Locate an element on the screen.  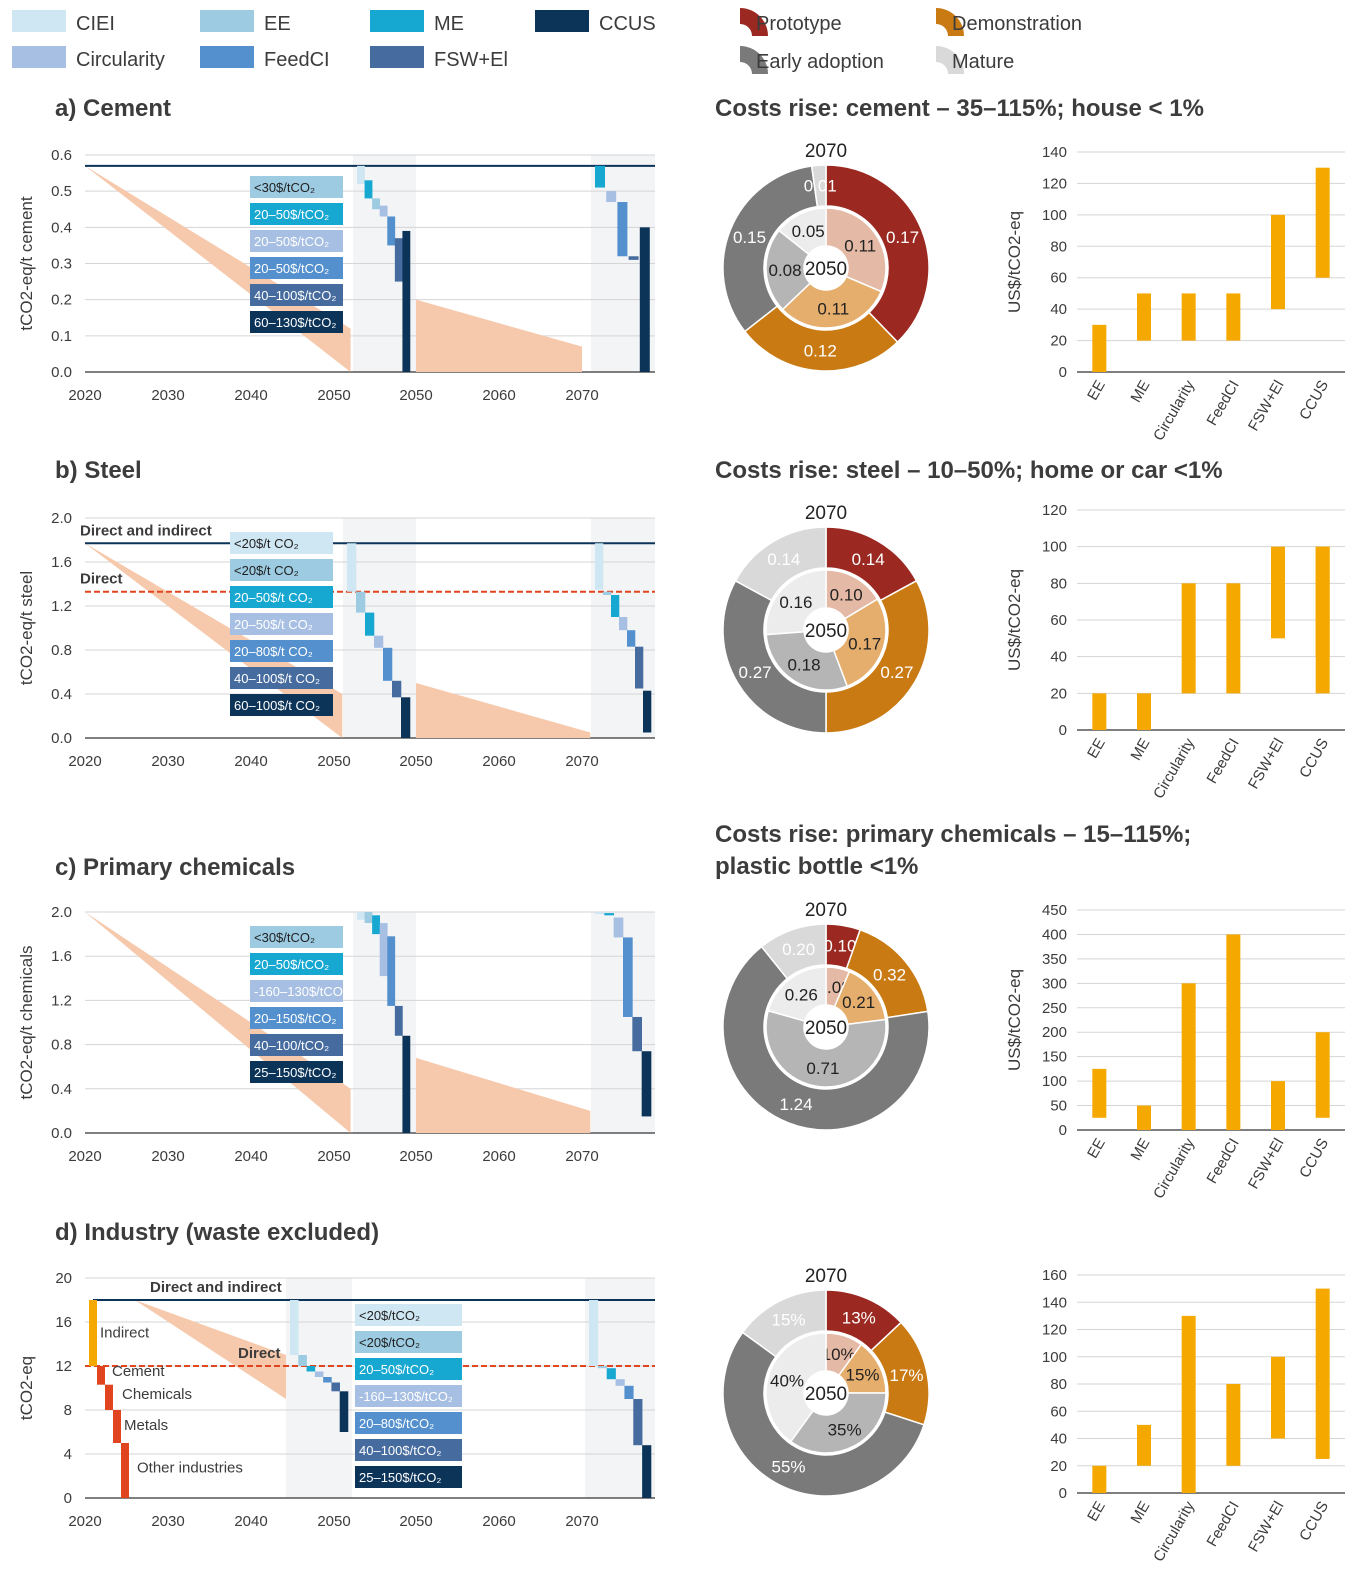
waterfall-2050-step-CIEI is located at coordinates (294, 1327).